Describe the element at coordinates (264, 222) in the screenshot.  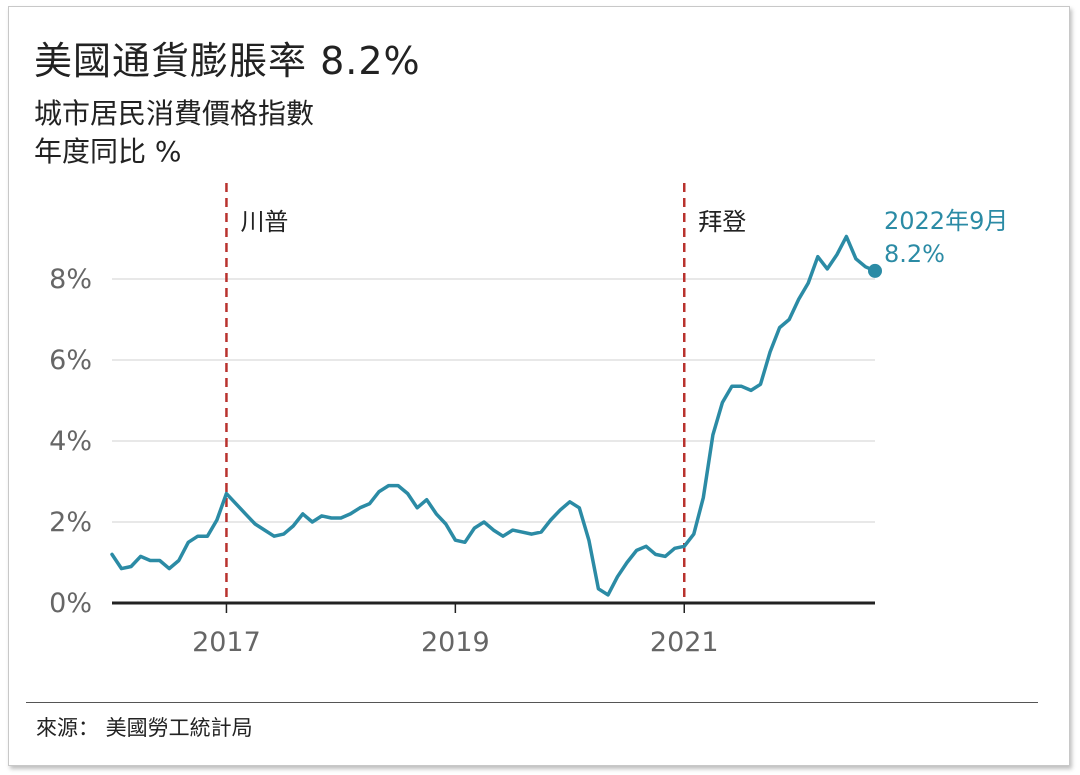
I see `president-marker-label: 川普` at that location.